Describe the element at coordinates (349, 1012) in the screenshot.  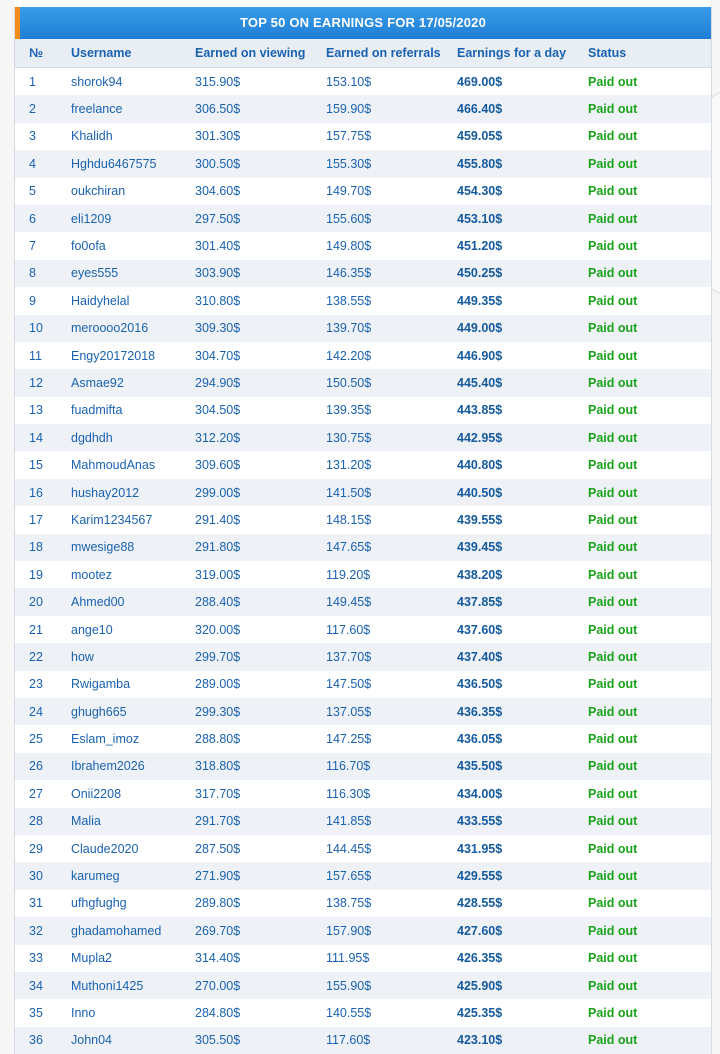
I see `earned-referrals-cell: 140.55$` at that location.